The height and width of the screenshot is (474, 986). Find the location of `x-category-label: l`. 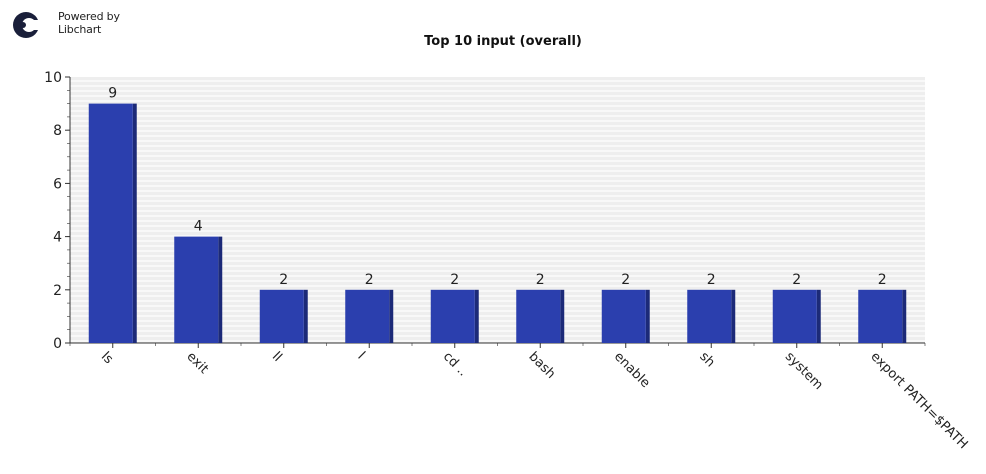

x-category-label: l is located at coordinates (360, 355).